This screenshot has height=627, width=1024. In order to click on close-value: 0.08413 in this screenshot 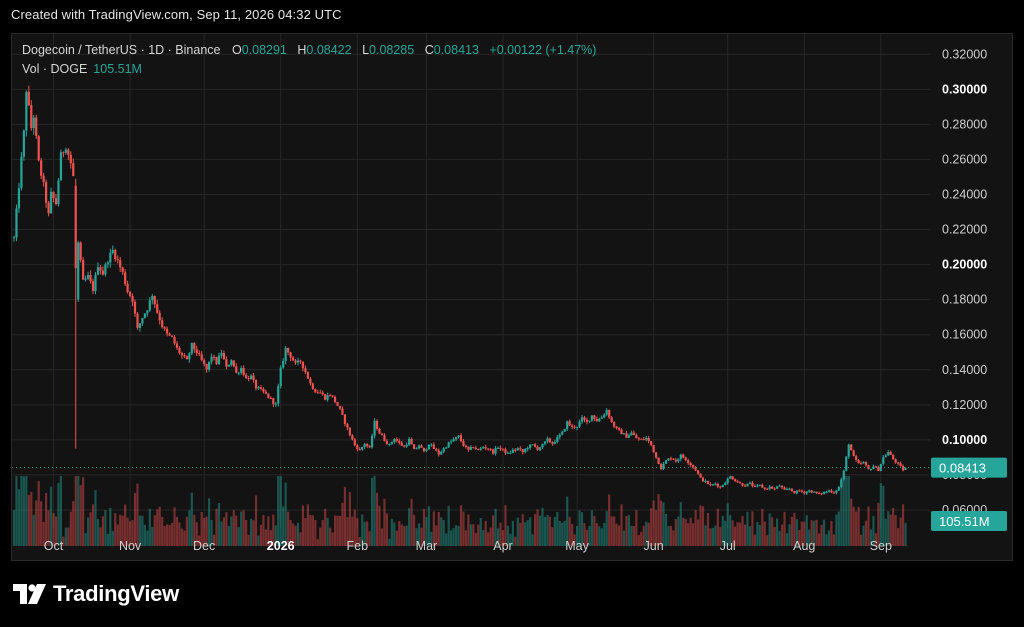, I will do `click(456, 50)`.